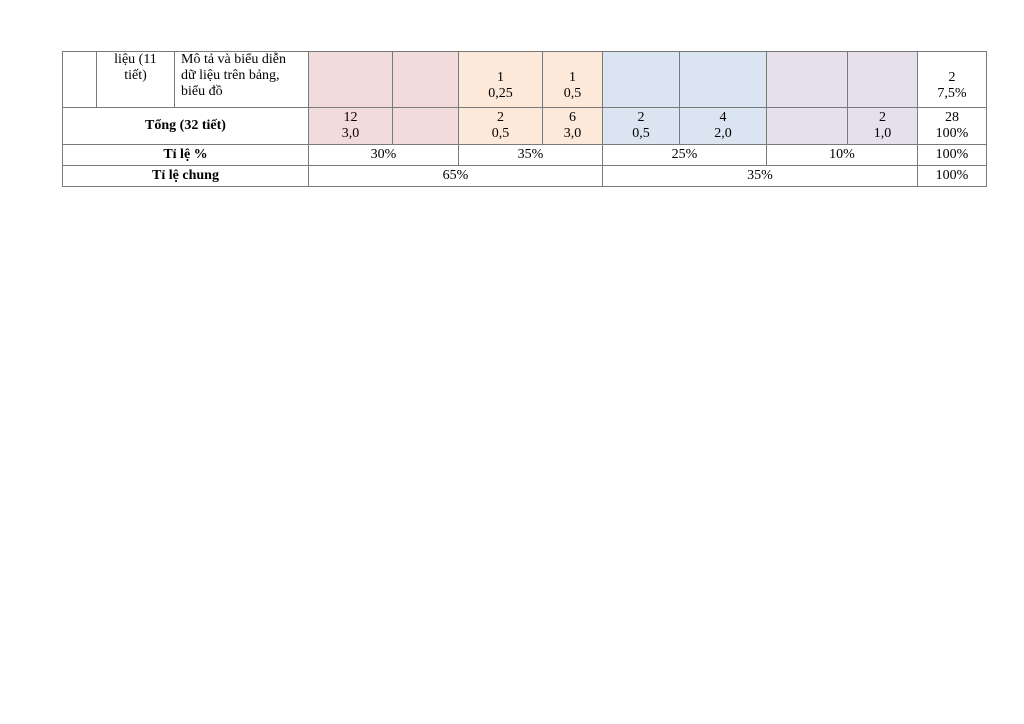 The image size is (1024, 724). Describe the element at coordinates (952, 93) in the screenshot. I see `percent: 7,5%` at that location.